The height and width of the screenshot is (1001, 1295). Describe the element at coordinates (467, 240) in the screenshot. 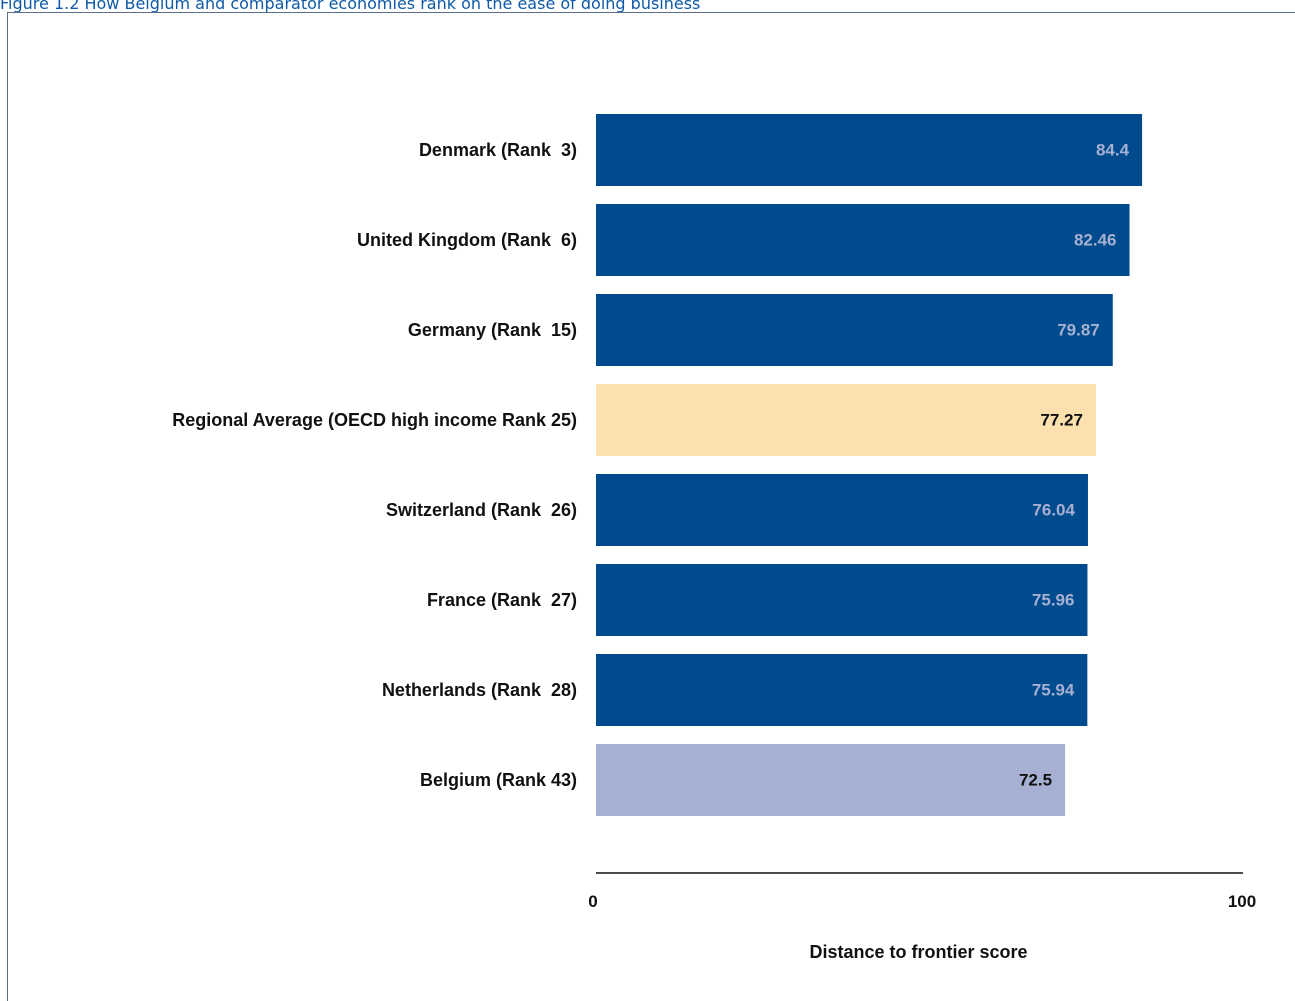

I see `category-label-1: United Kingdom (Rank 6)` at that location.